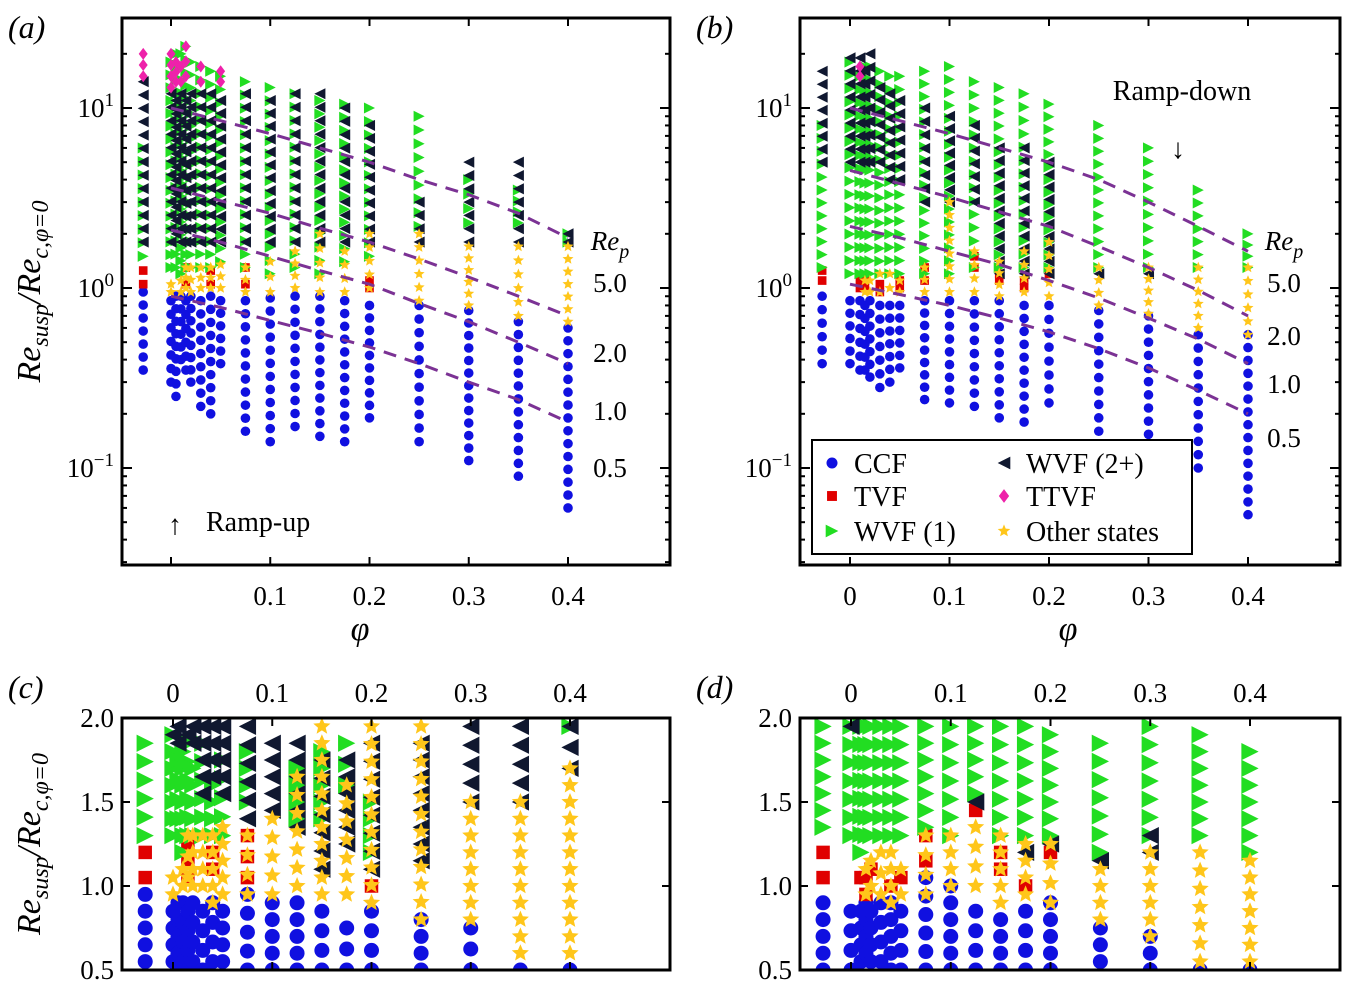 This screenshot has width=1352, height=988. Describe the element at coordinates (258, 522) in the screenshot. I see `ramp-up-text: Ramp-up` at that location.